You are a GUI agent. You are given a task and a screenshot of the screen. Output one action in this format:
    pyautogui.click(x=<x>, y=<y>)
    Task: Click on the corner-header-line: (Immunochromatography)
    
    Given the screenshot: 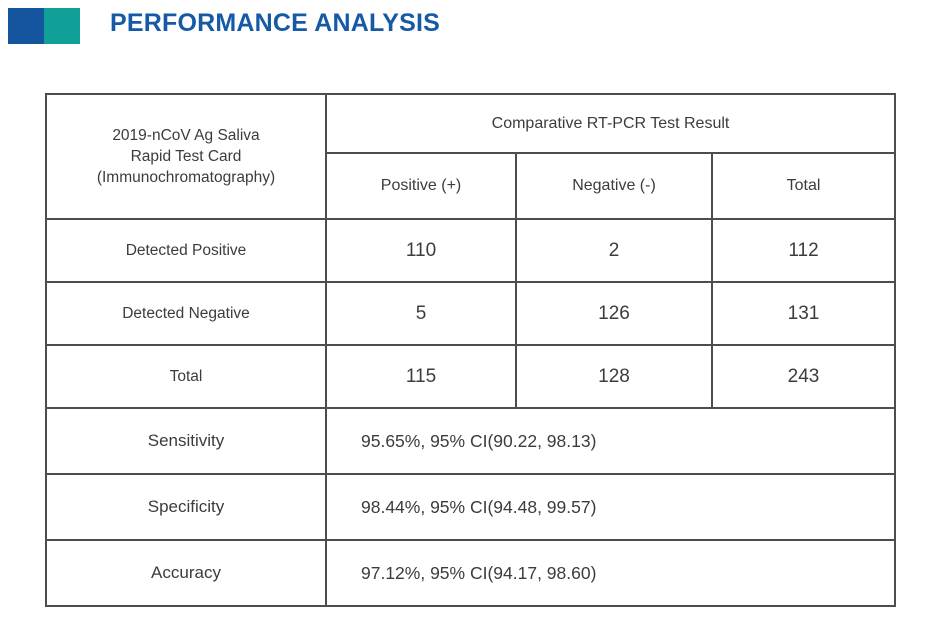 What is the action you would take?
    pyautogui.click(x=186, y=177)
    